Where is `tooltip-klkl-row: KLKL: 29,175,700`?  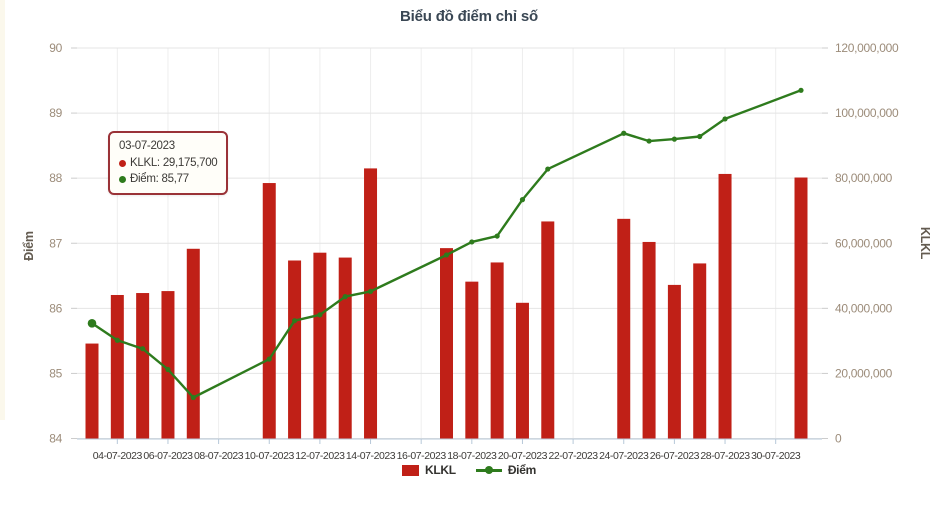 tooltip-klkl-row: KLKL: 29,175,700 is located at coordinates (168, 163).